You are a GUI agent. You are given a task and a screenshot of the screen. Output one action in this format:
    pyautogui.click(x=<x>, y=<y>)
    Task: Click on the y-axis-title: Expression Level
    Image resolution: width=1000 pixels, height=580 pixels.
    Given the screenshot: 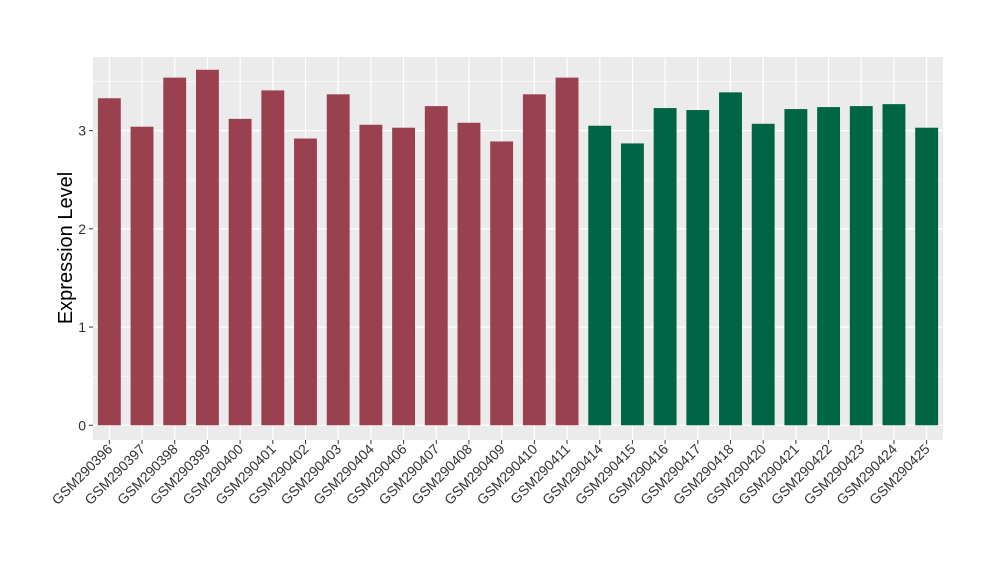 What is the action you would take?
    pyautogui.click(x=66, y=248)
    